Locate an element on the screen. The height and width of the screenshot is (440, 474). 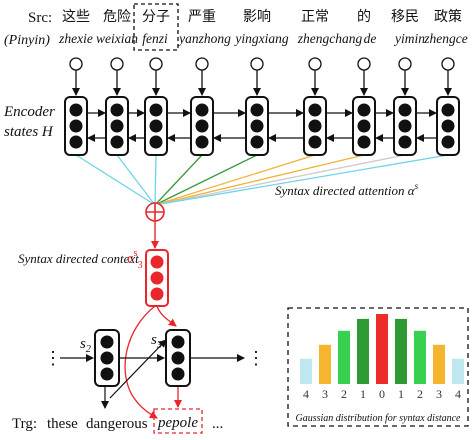
decoder-s2-label: s2 is located at coordinates (85, 345).